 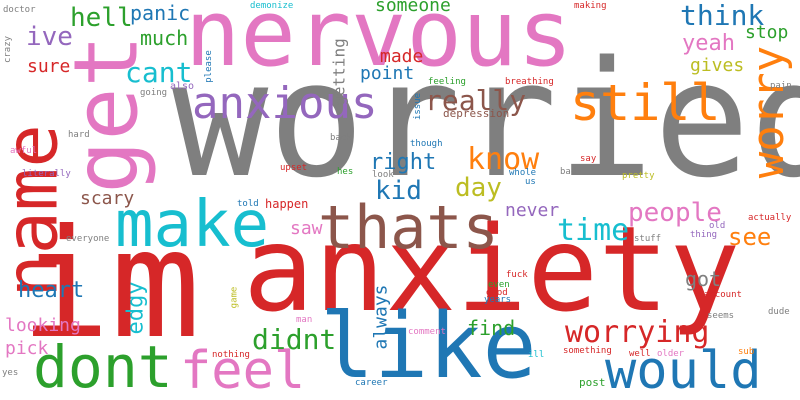 I want to click on cloud-word: ive, so click(x=49, y=37).